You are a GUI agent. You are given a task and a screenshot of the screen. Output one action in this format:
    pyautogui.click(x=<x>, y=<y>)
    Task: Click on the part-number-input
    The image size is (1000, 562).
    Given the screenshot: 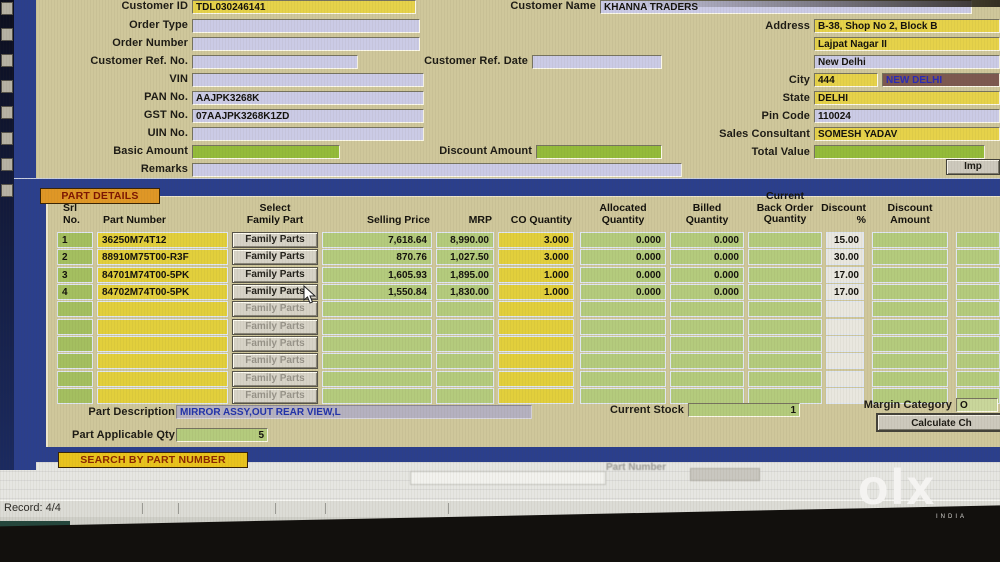 What is the action you would take?
    pyautogui.click(x=508, y=478)
    